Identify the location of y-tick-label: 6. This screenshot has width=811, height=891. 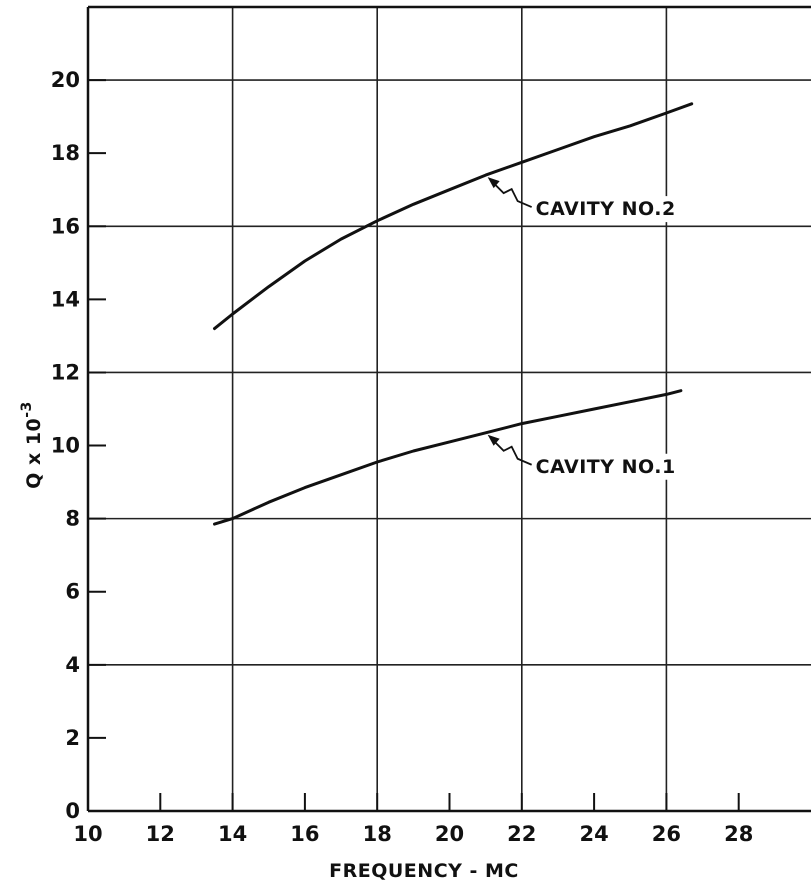
(72, 592).